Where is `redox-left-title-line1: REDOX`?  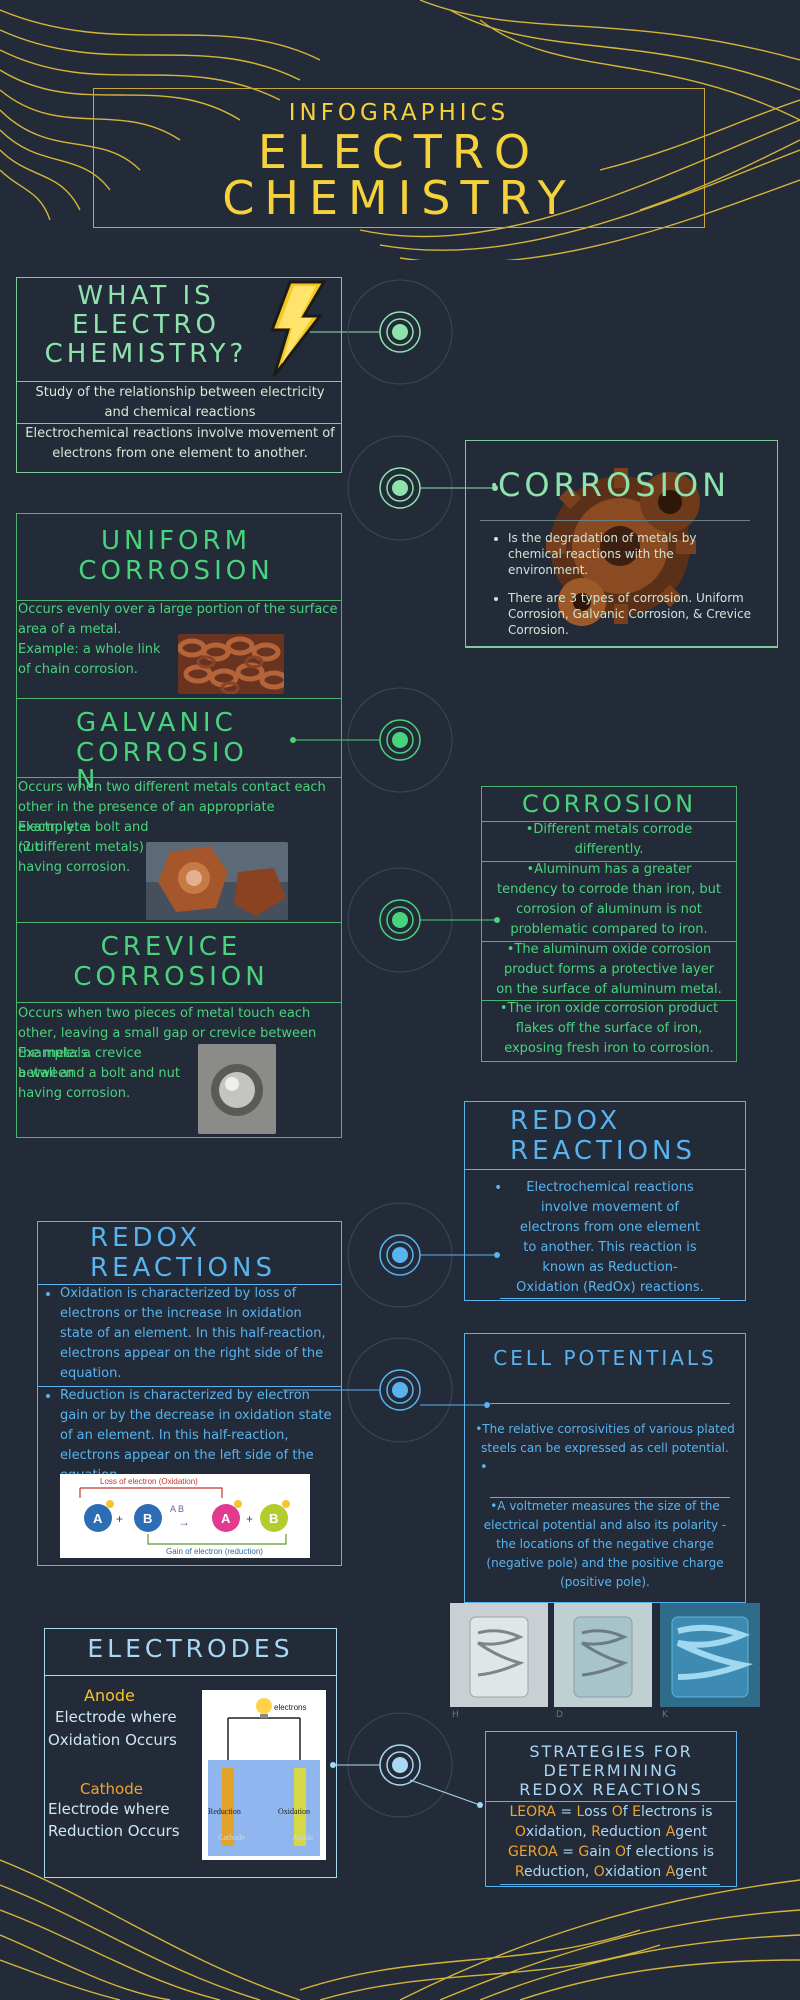 redox-left-title-line1: REDOX is located at coordinates (146, 1238).